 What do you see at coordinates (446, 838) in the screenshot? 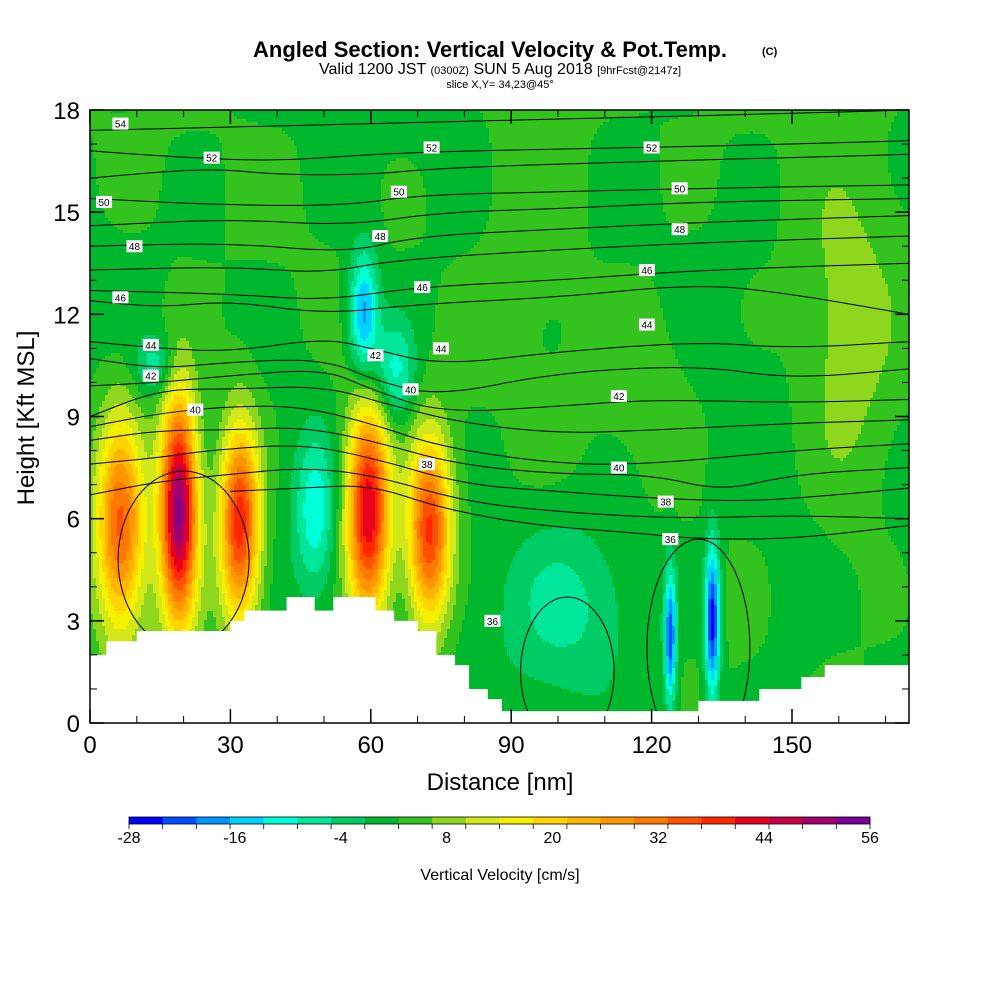
I see `colorbar-tick-label: 8` at bounding box center [446, 838].